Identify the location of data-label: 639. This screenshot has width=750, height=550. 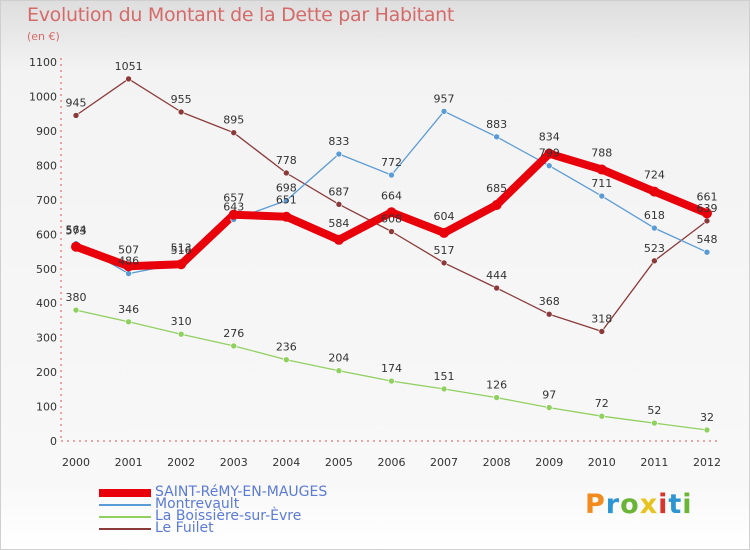
(706, 208).